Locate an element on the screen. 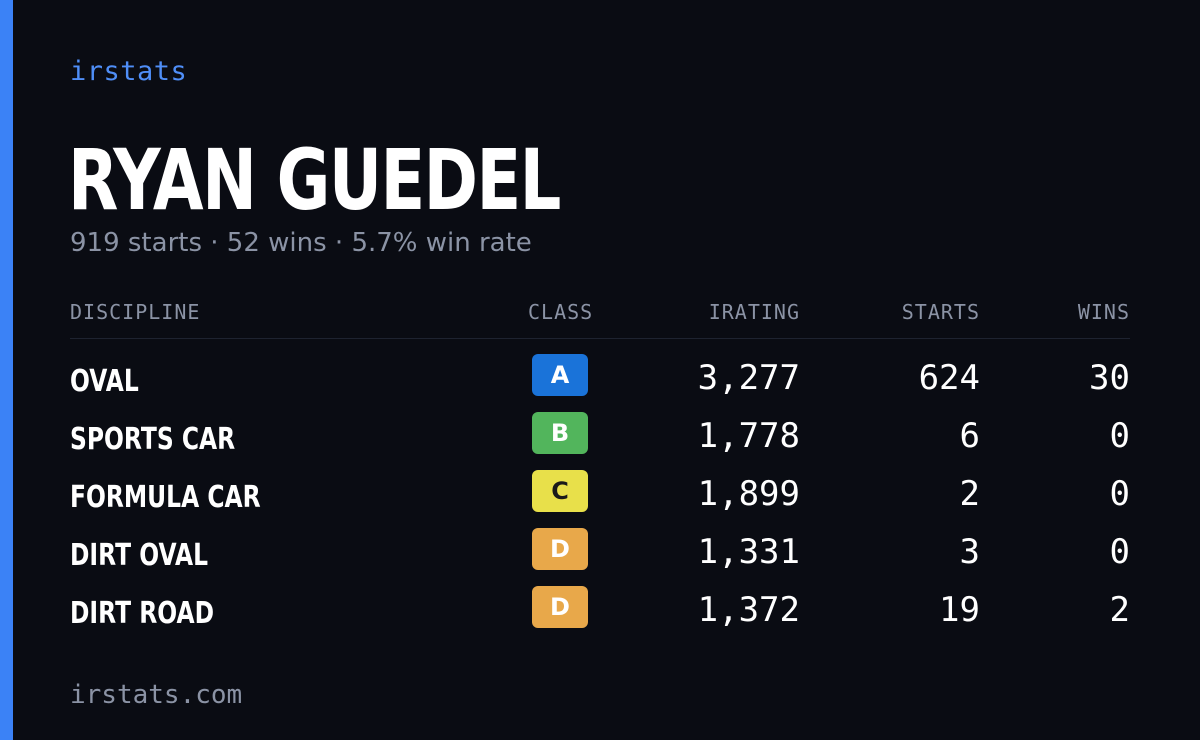 The height and width of the screenshot is (740, 1200). header-wins: WINS is located at coordinates (1103, 312).